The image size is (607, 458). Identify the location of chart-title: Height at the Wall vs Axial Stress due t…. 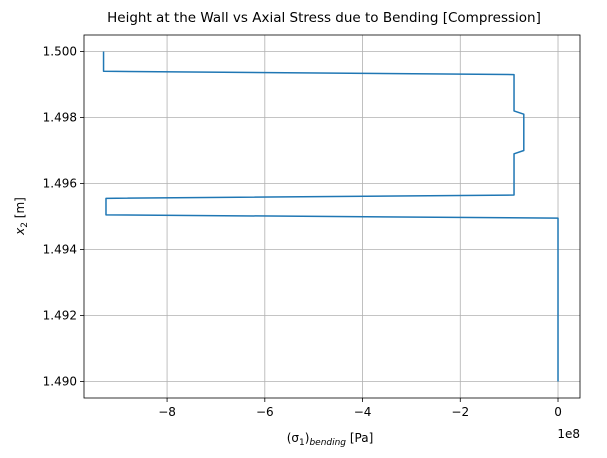
(324, 18).